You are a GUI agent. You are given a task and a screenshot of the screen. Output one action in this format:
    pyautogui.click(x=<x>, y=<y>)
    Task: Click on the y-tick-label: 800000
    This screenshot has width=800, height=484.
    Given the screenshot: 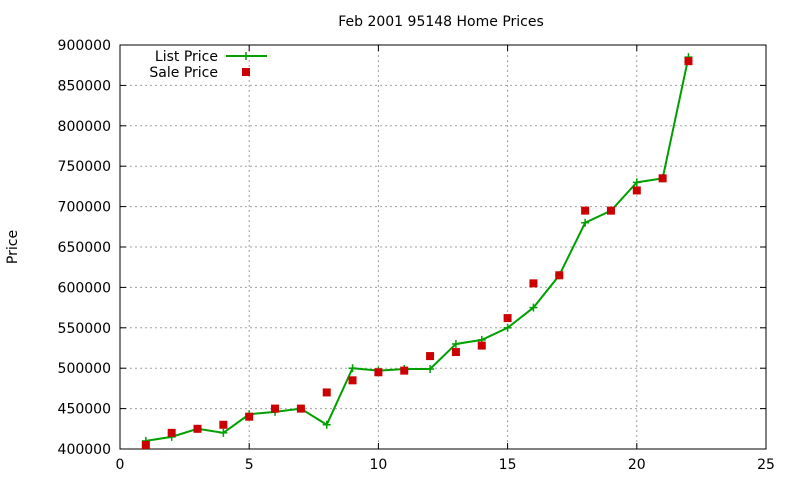 What is the action you would take?
    pyautogui.click(x=84, y=127)
    